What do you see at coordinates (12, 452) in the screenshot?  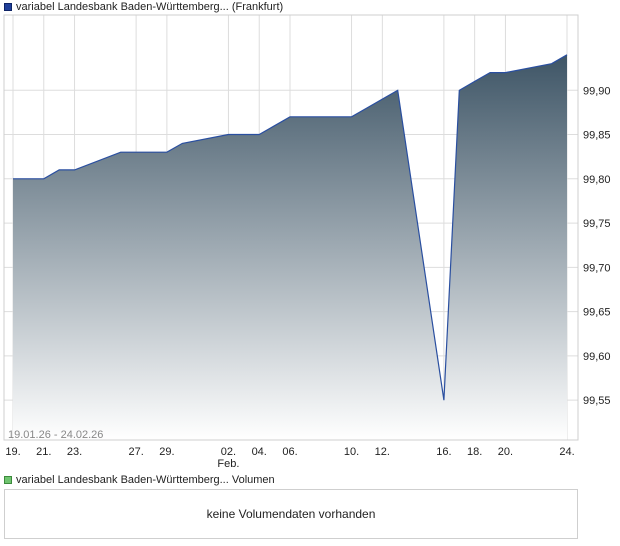 I see `x-tick-label: 19.` at bounding box center [12, 452].